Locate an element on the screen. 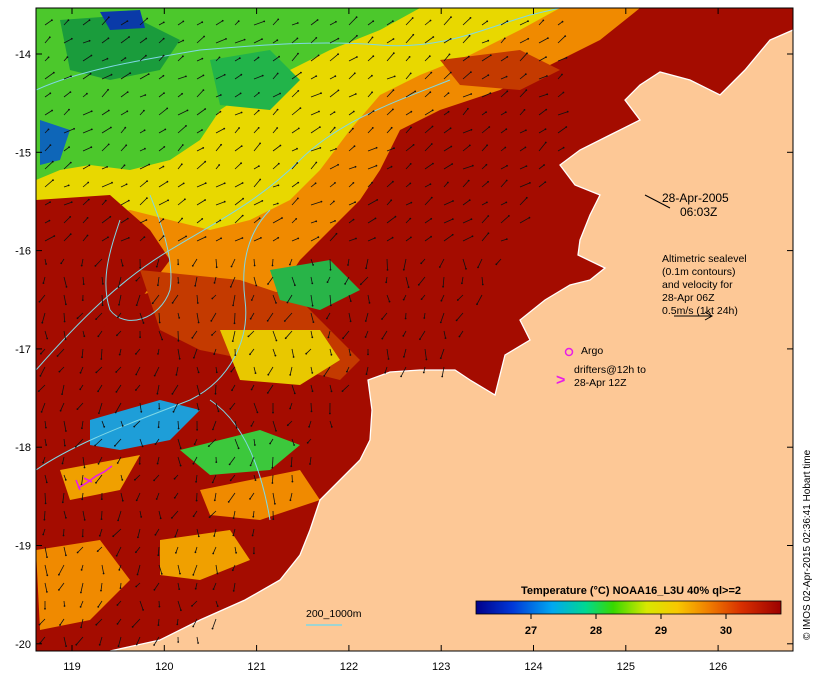  drifter-marker-icon: > is located at coordinates (560, 380).